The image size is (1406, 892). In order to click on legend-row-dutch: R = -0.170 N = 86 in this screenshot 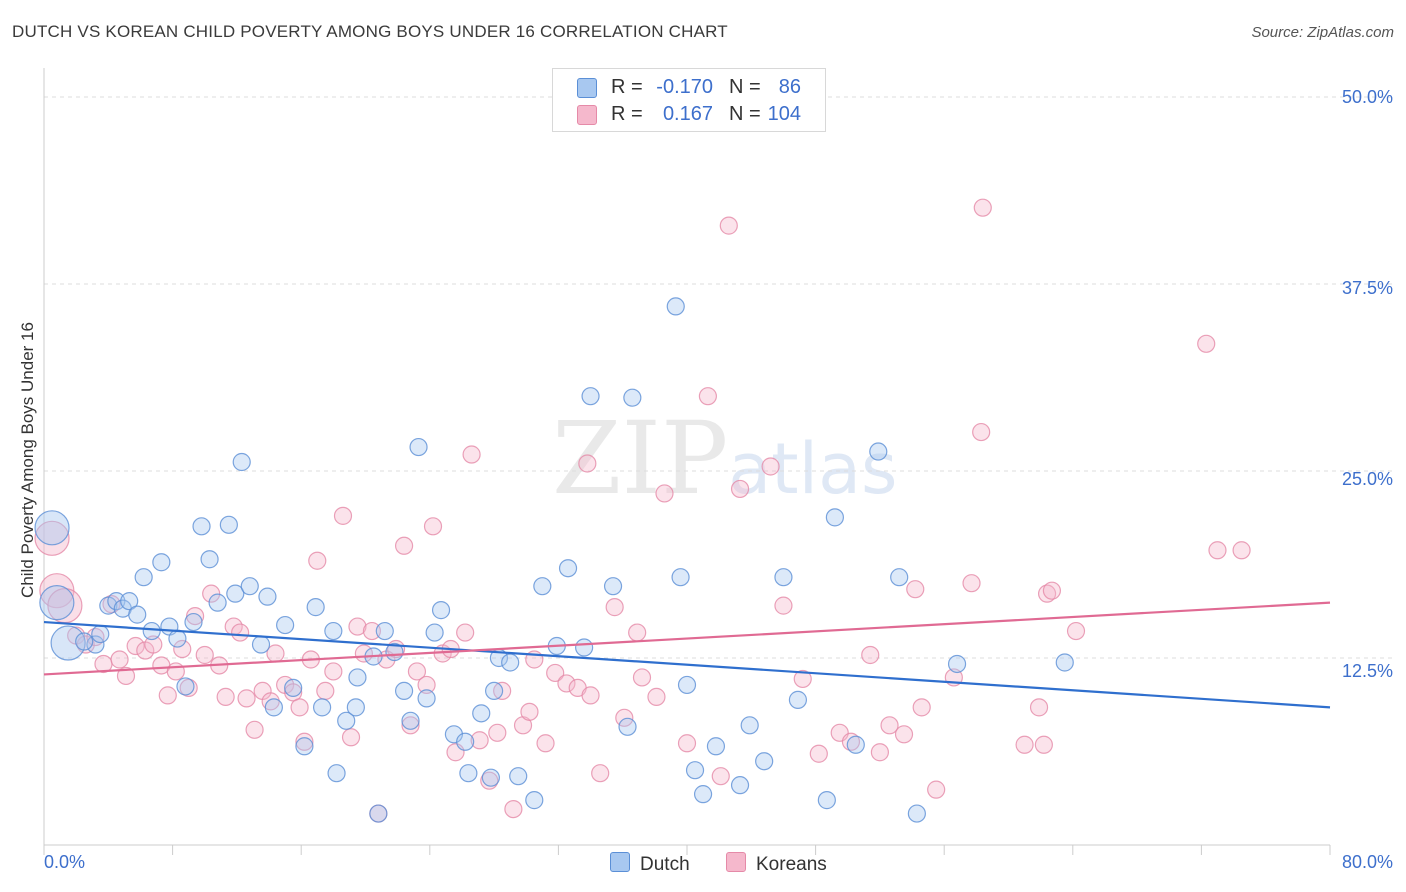, I will do `click(689, 87)`.